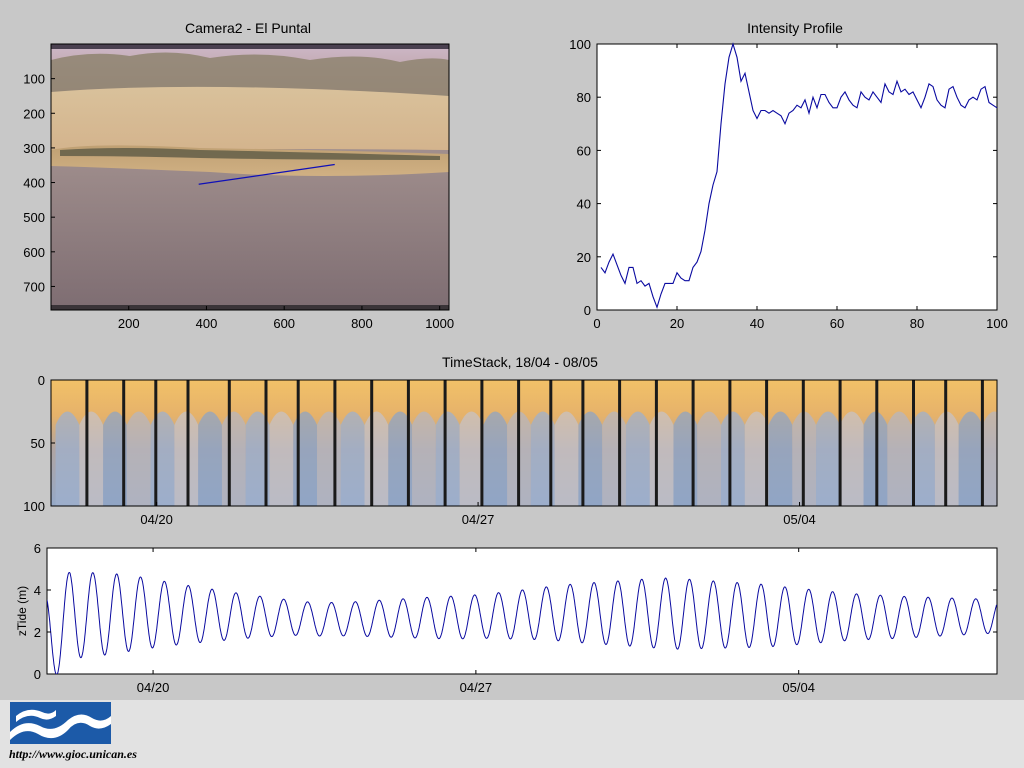  What do you see at coordinates (34, 183) in the screenshot?
I see `camera-ytick-label: 400` at bounding box center [34, 183].